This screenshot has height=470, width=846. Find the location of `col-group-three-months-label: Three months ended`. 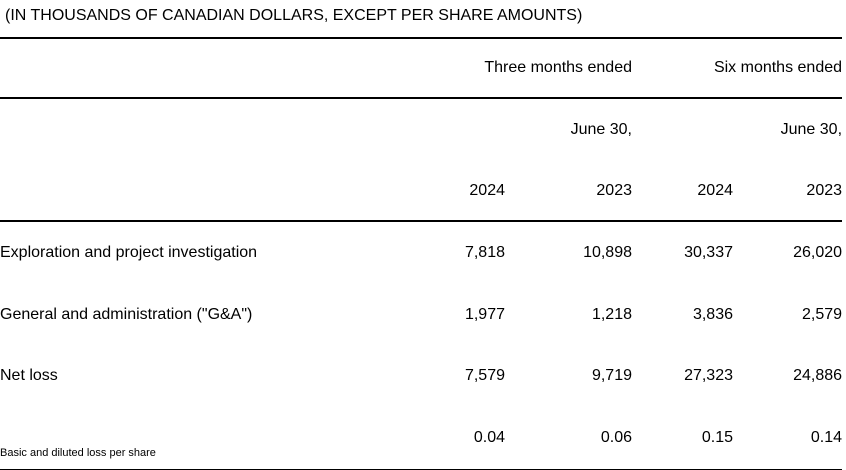

col-group-three-months-label: Three months ended is located at coordinates (501, 67).